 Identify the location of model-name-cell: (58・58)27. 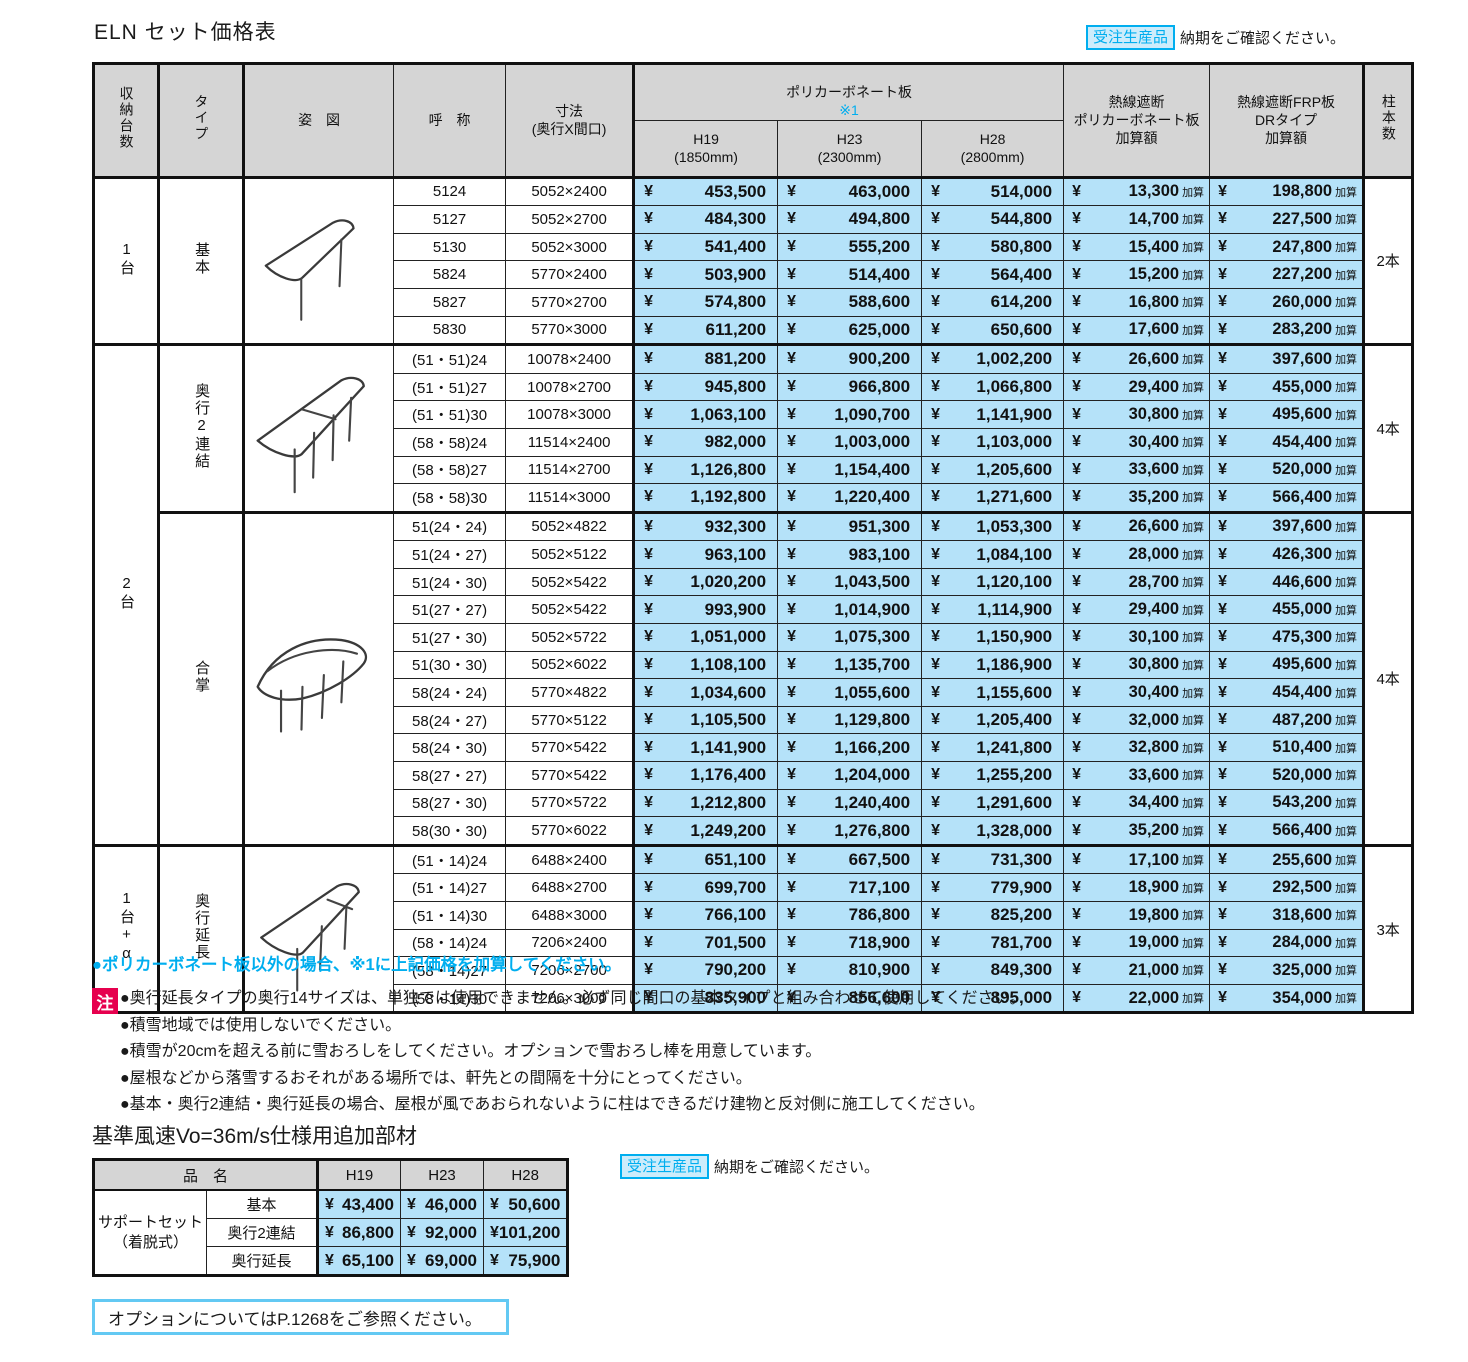
(450, 470).